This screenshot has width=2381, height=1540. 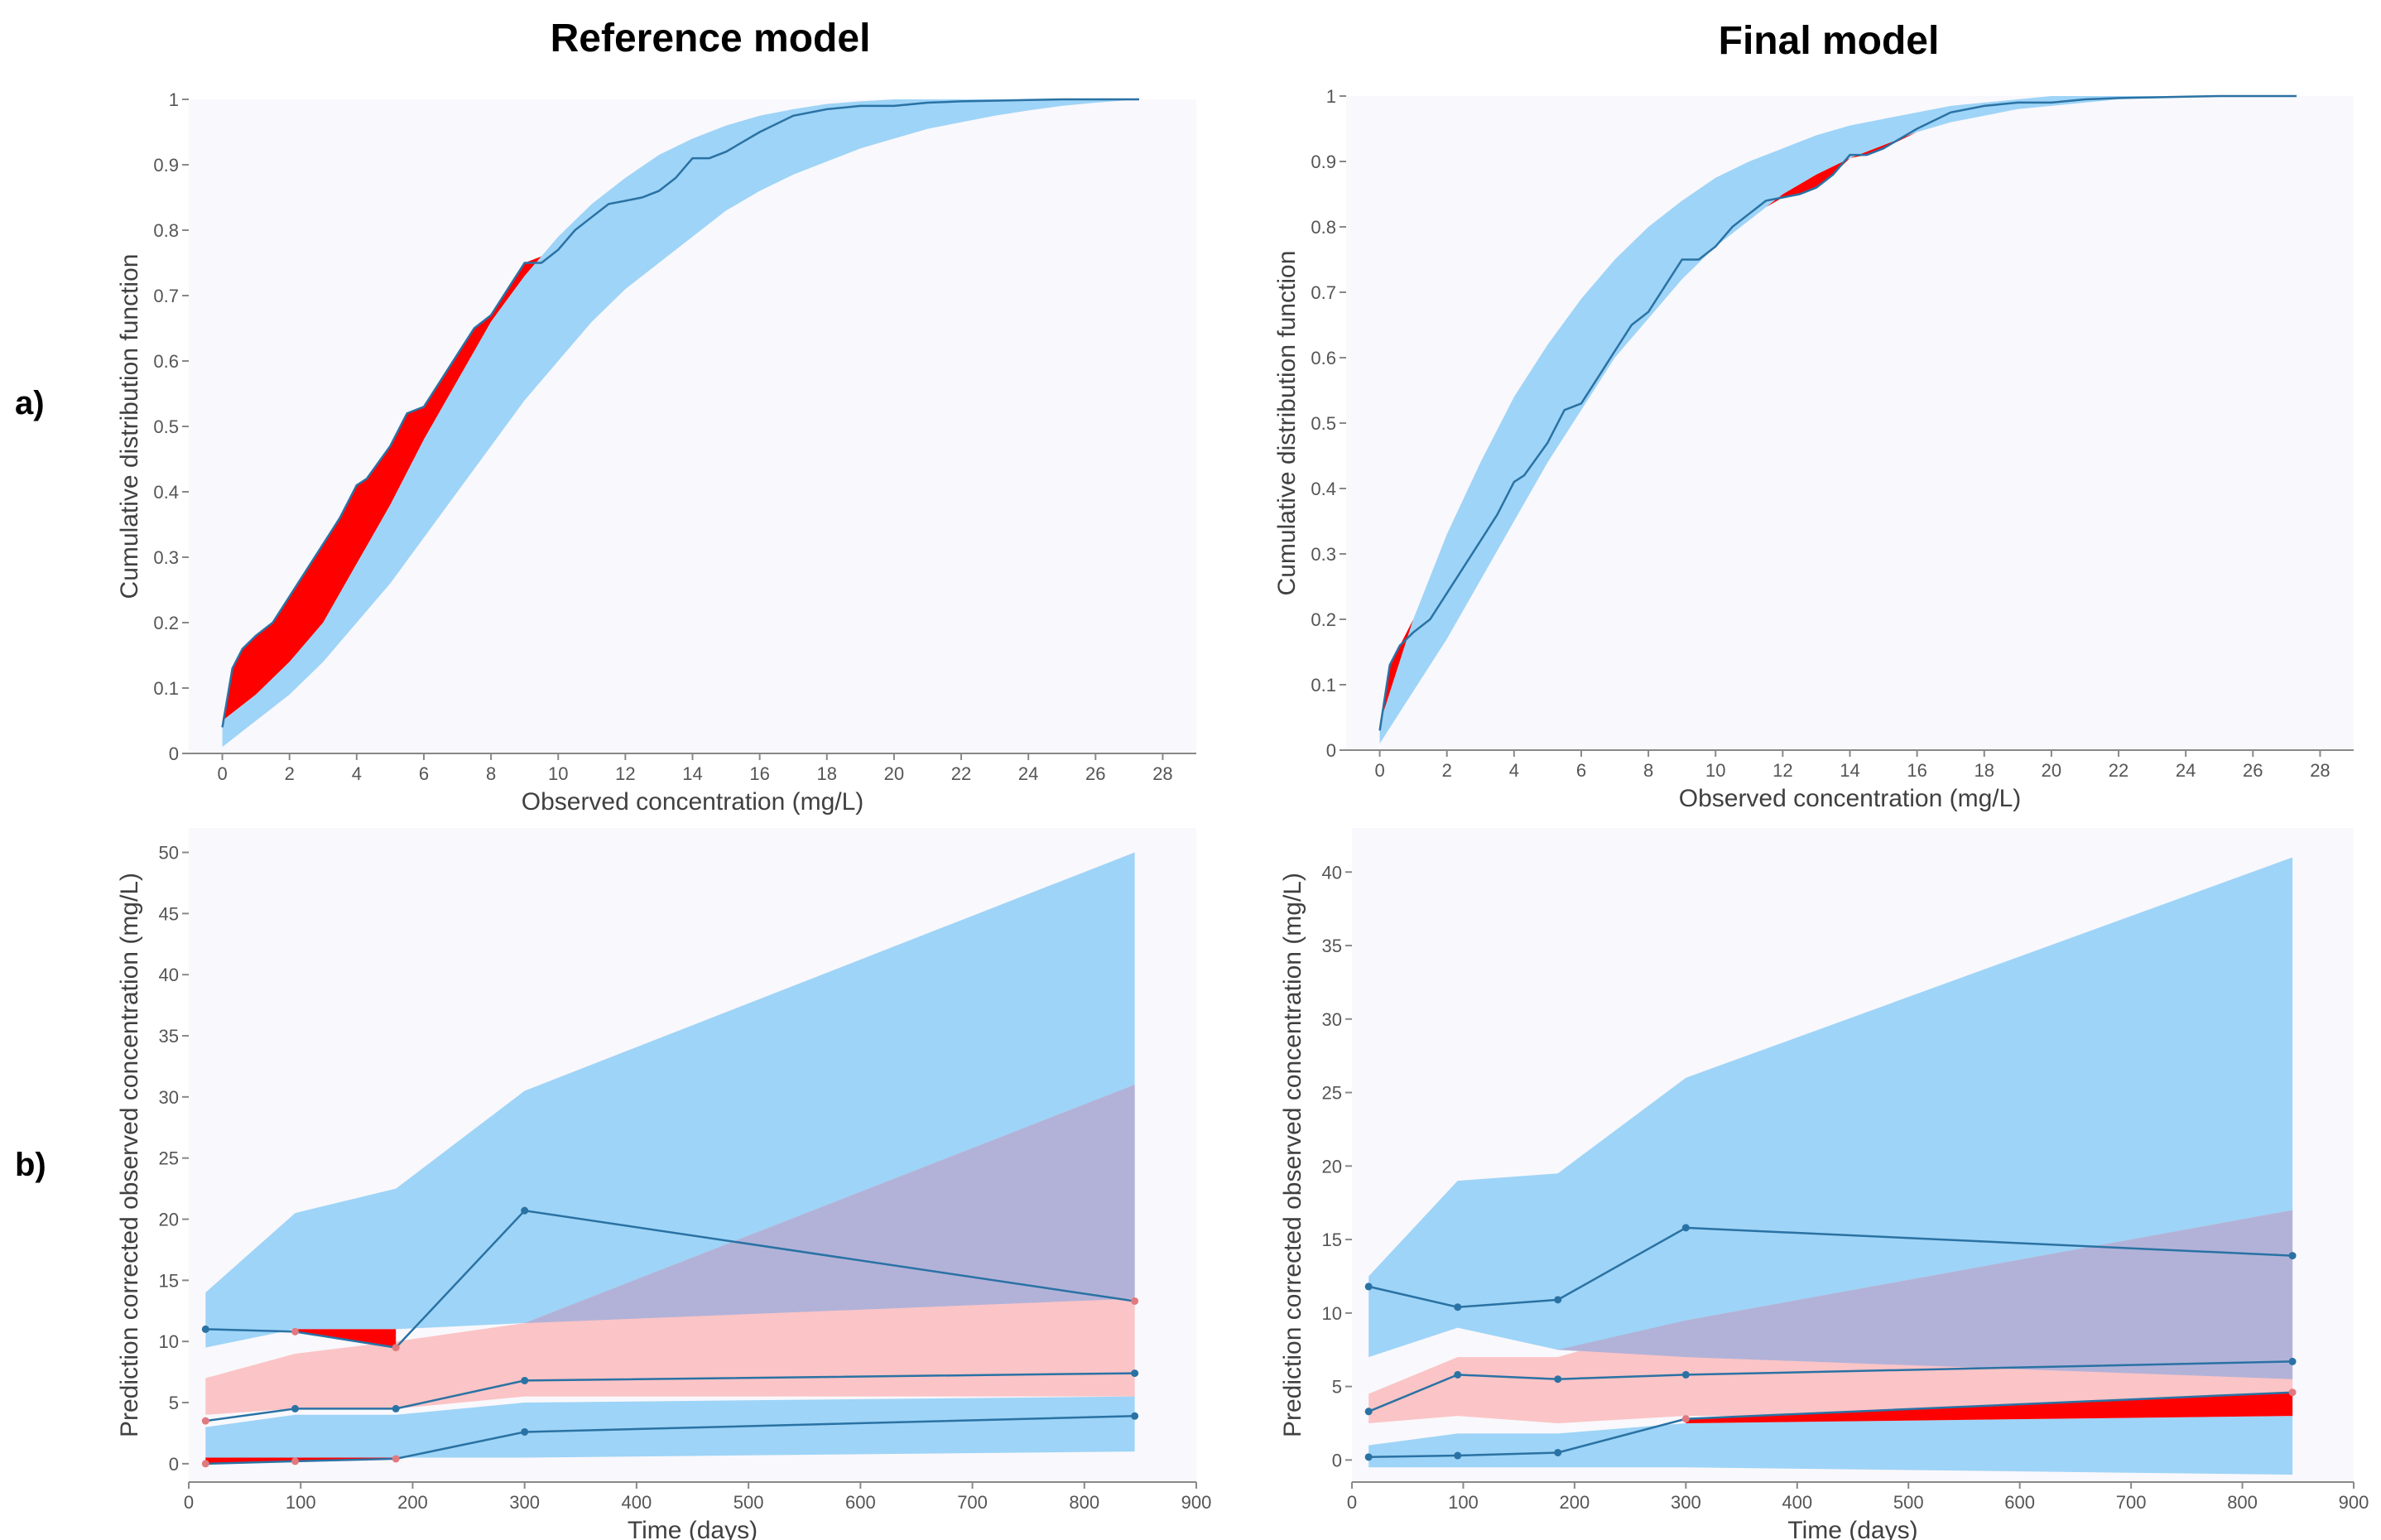 What do you see at coordinates (129, 427) in the screenshot?
I see `y-axis-label: Cumulative distribution function` at bounding box center [129, 427].